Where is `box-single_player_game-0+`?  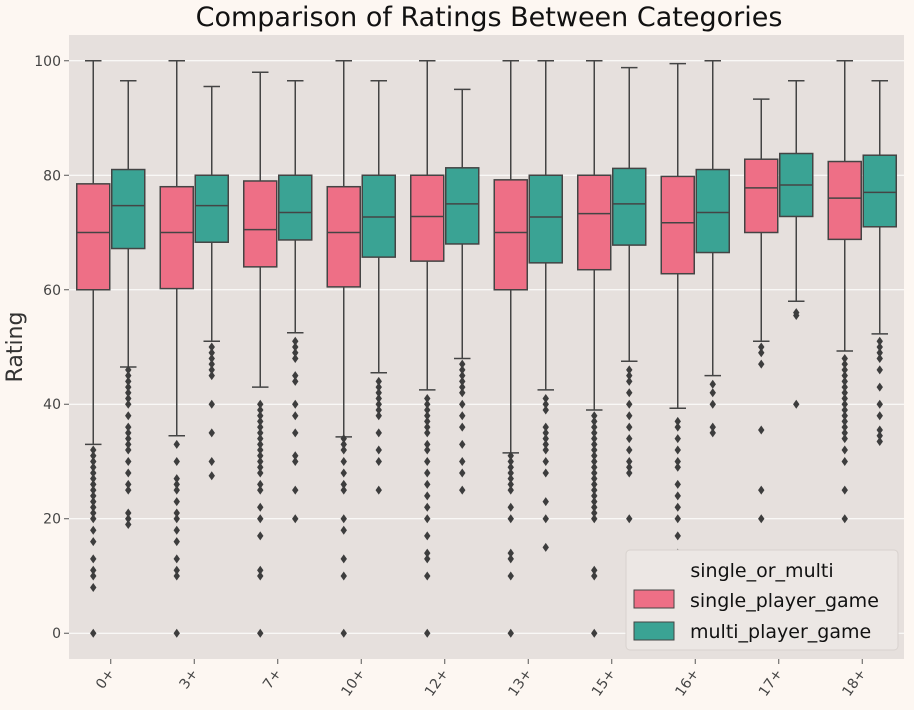
box-single_player_game-0+ is located at coordinates (93, 349).